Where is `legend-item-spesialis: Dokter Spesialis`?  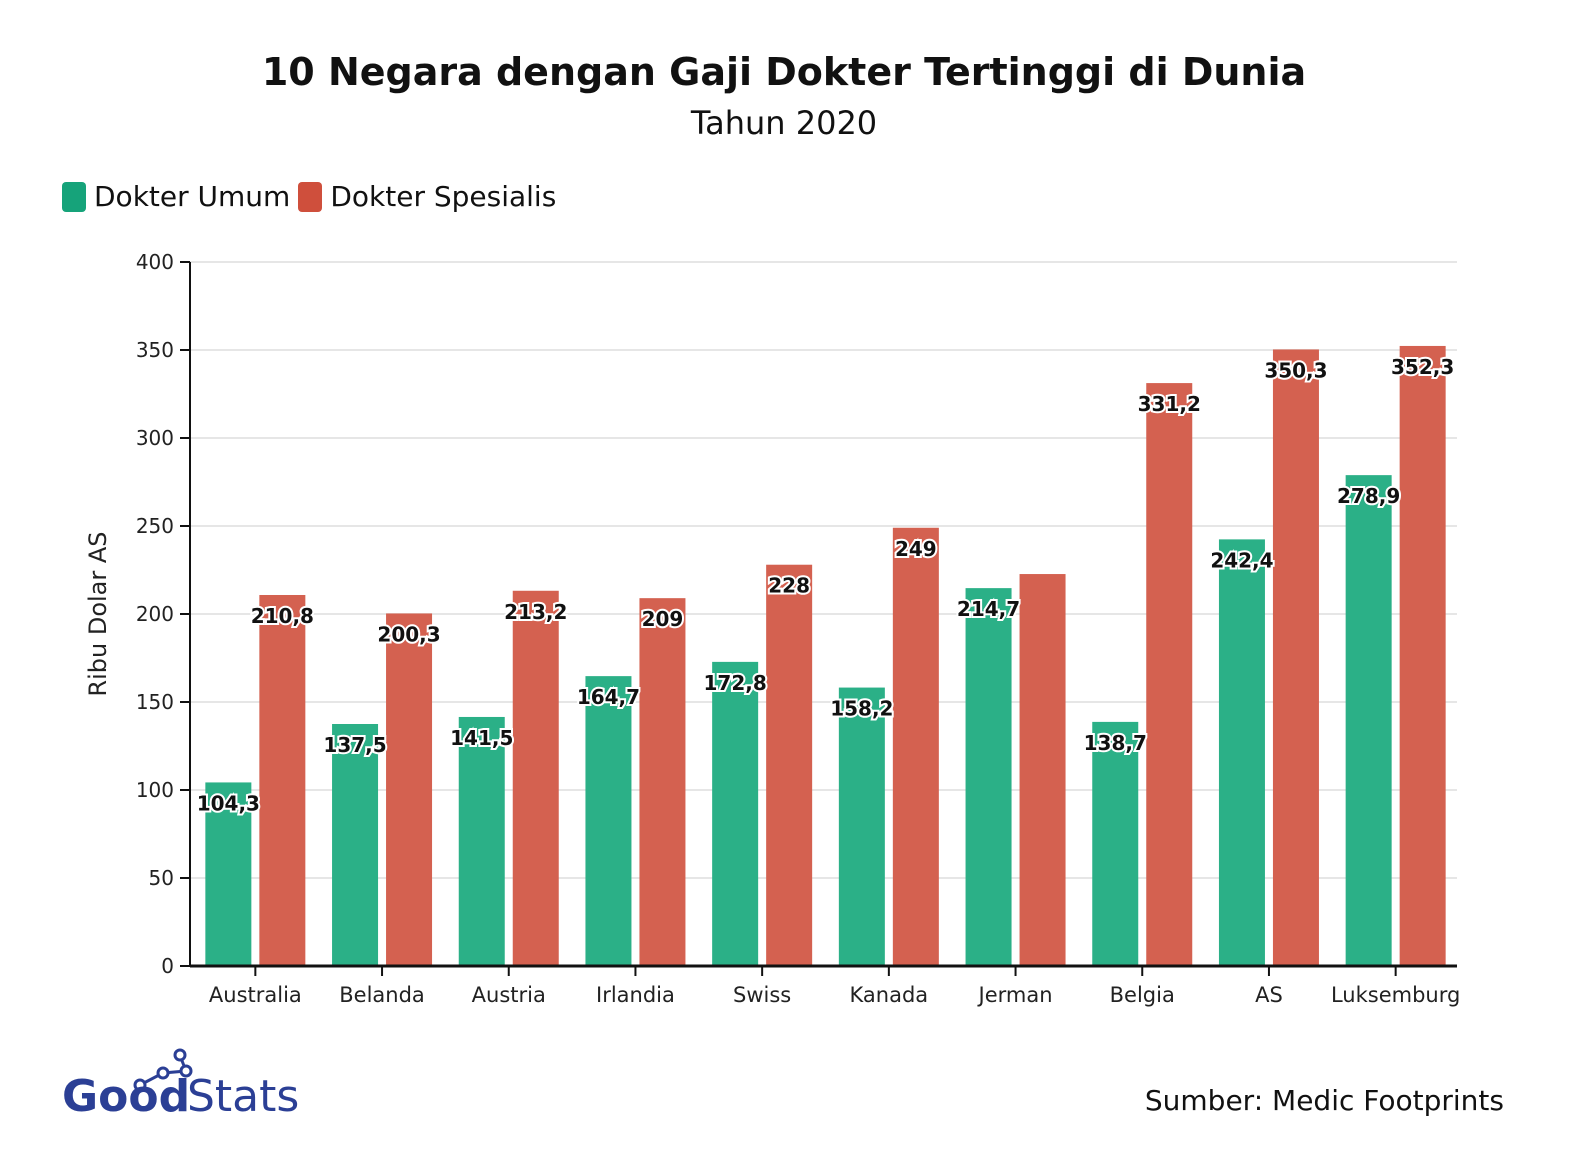
legend-item-spesialis: Dokter Spesialis is located at coordinates (427, 196).